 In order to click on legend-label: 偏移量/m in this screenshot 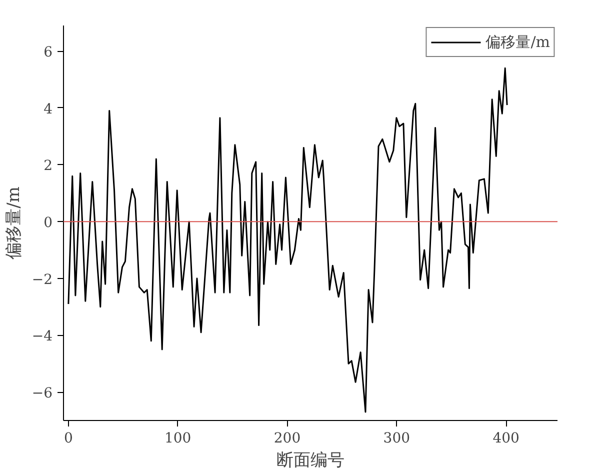, I will do `click(518, 42)`.